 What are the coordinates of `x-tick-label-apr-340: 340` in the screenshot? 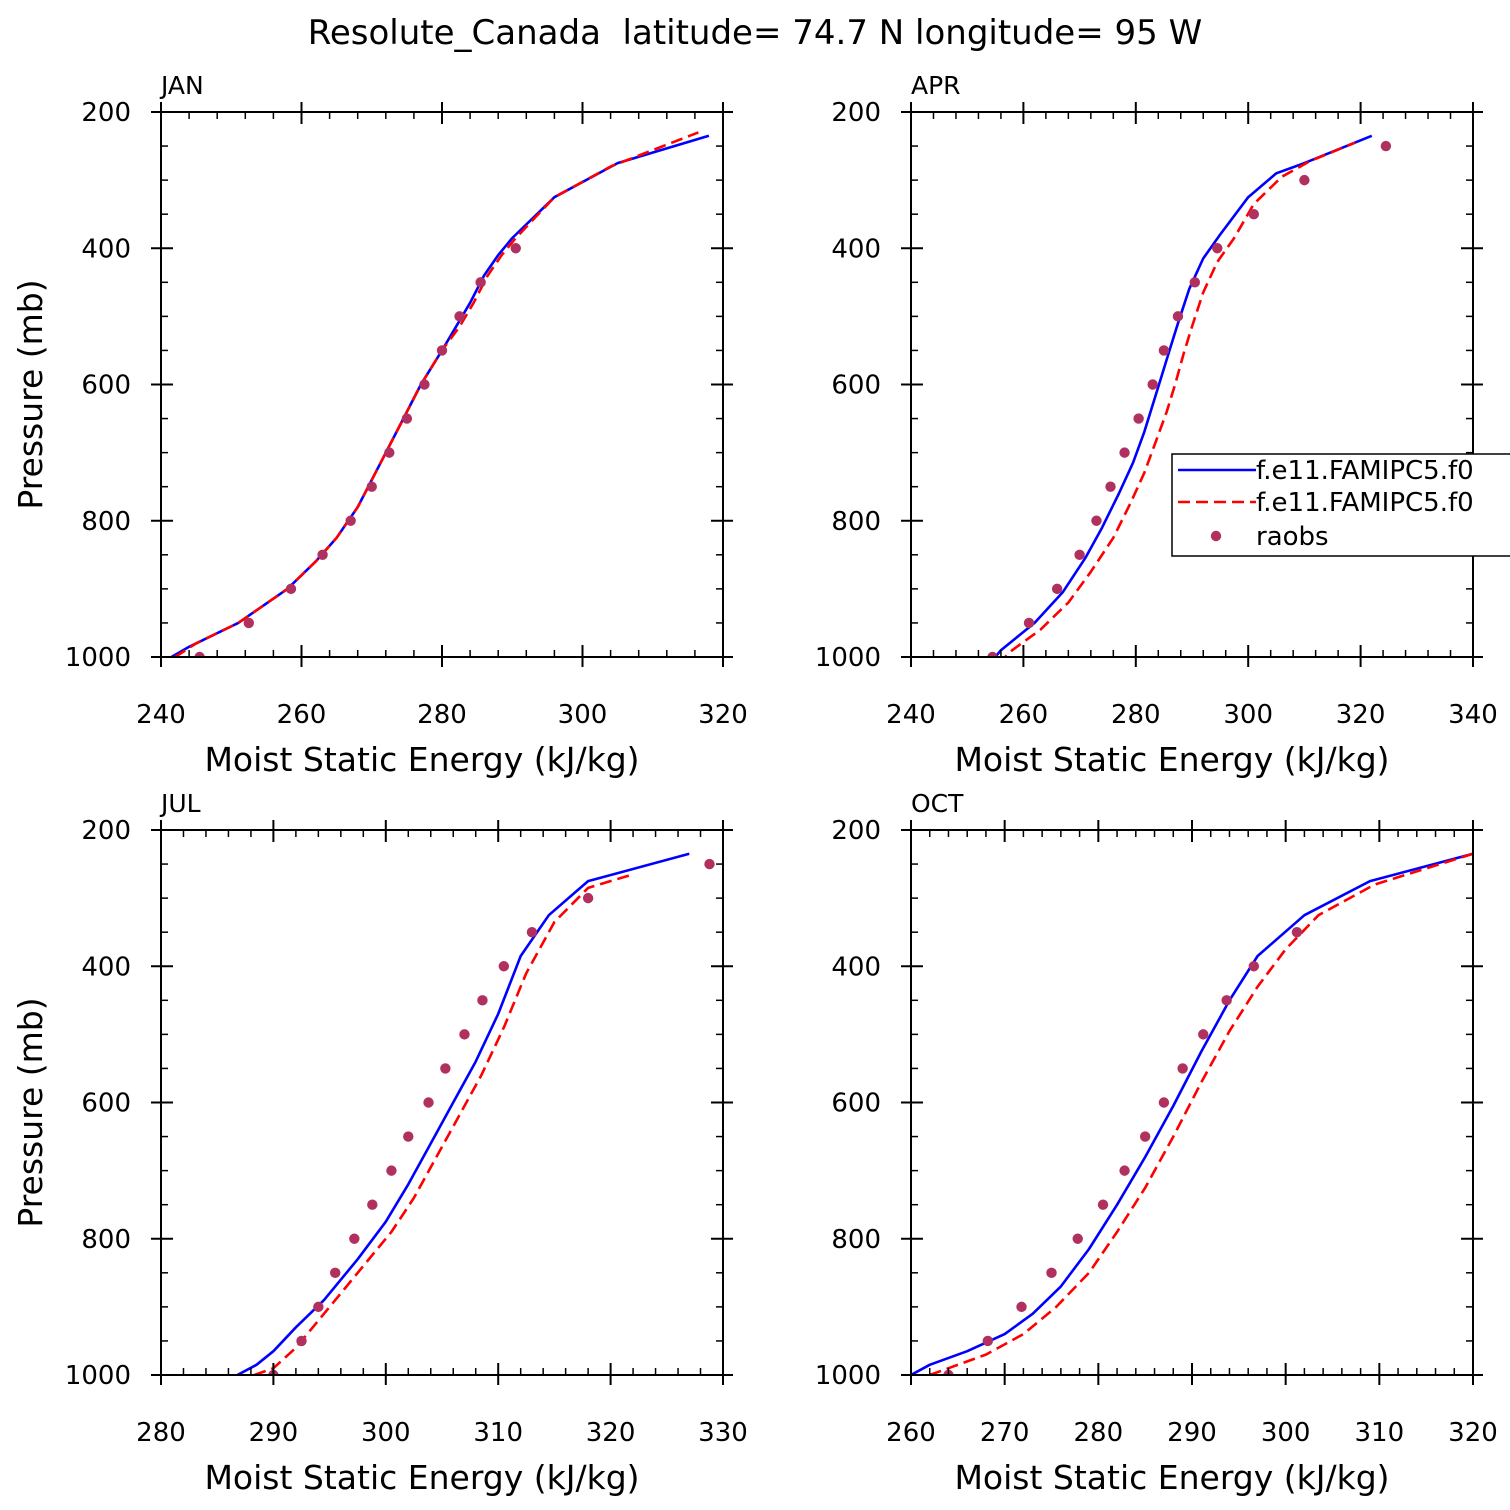 It's located at (1473, 715).